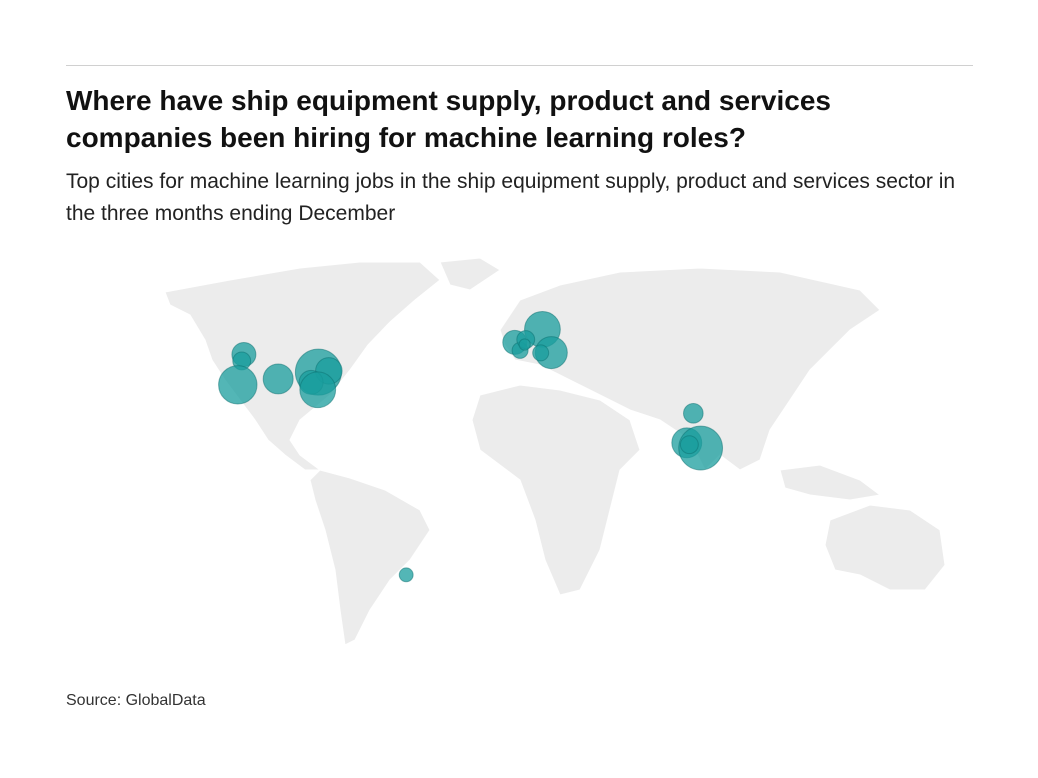 Image resolution: width=1038 pixels, height=778 pixels. I want to click on source: Source: GlobalData, so click(136, 700).